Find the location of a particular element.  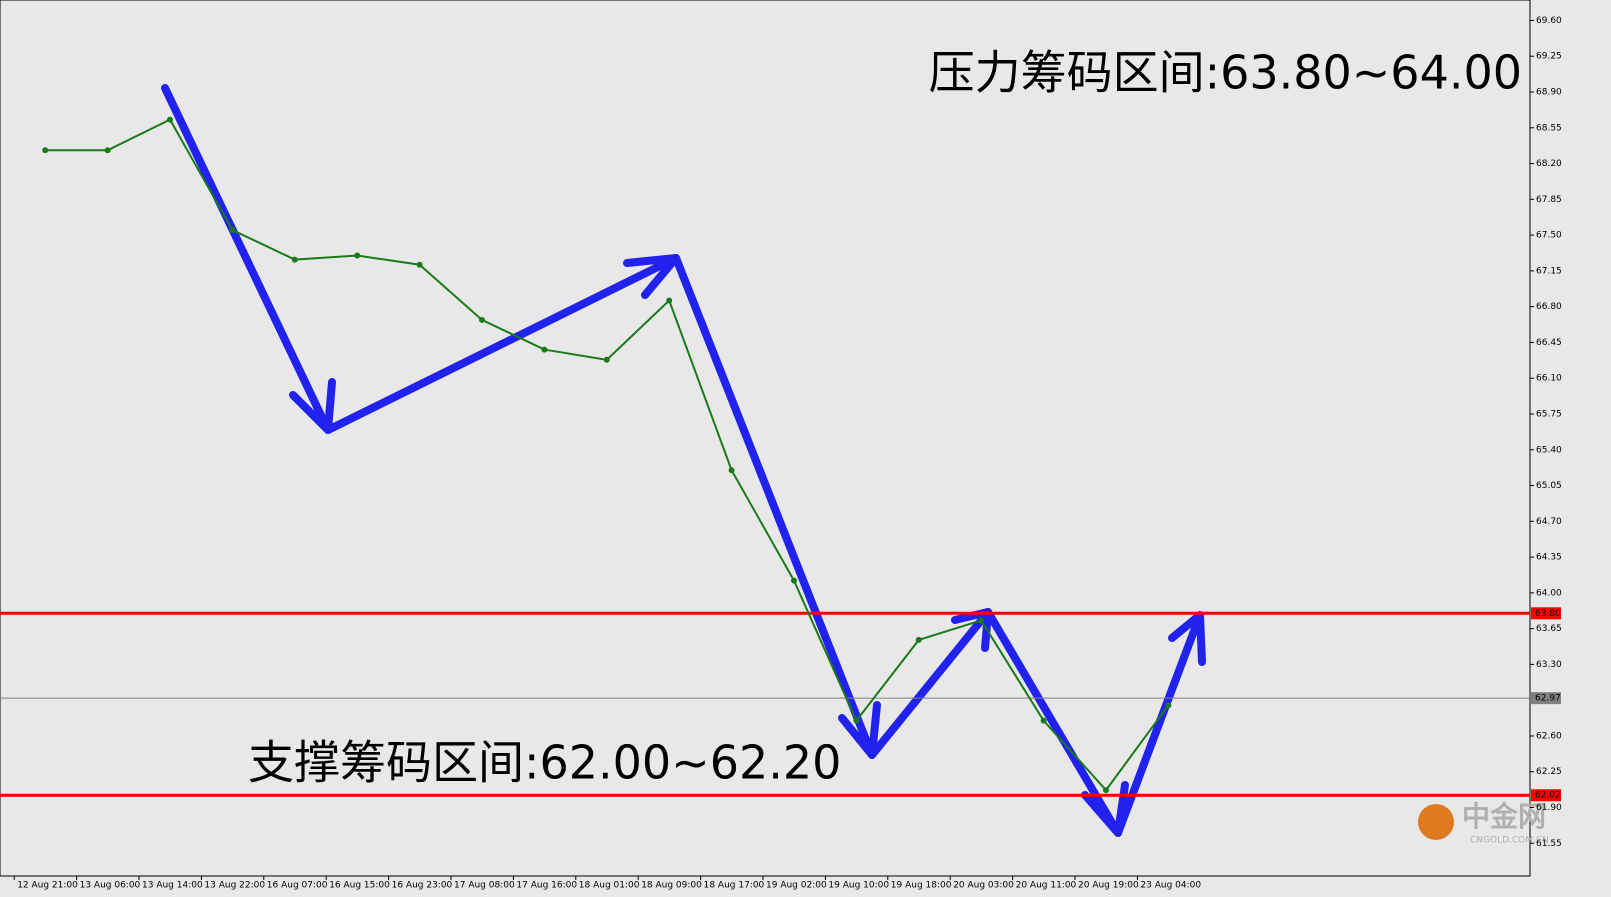

x-tick-label: 20 Aug 19:00 is located at coordinates (1108, 886).